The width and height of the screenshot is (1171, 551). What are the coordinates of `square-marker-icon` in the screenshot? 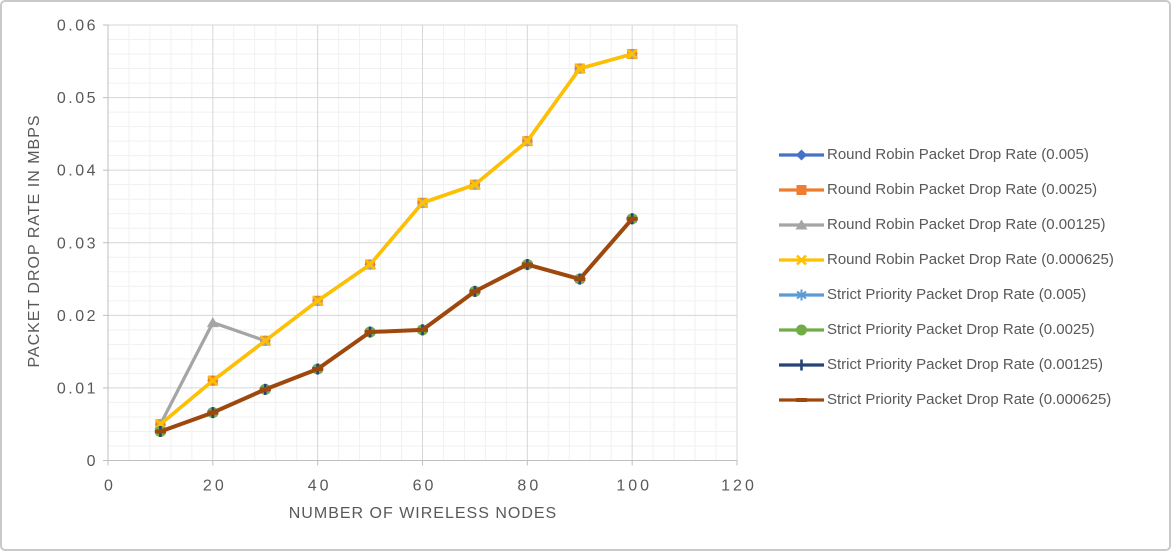 It's located at (801, 189).